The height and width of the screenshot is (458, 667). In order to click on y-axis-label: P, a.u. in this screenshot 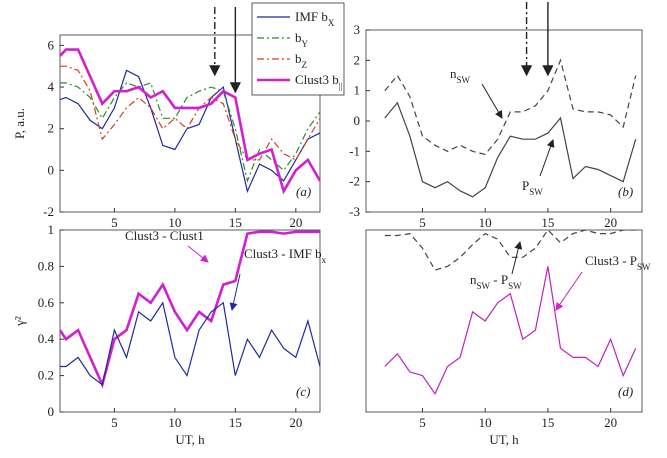, I will do `click(19, 123)`.